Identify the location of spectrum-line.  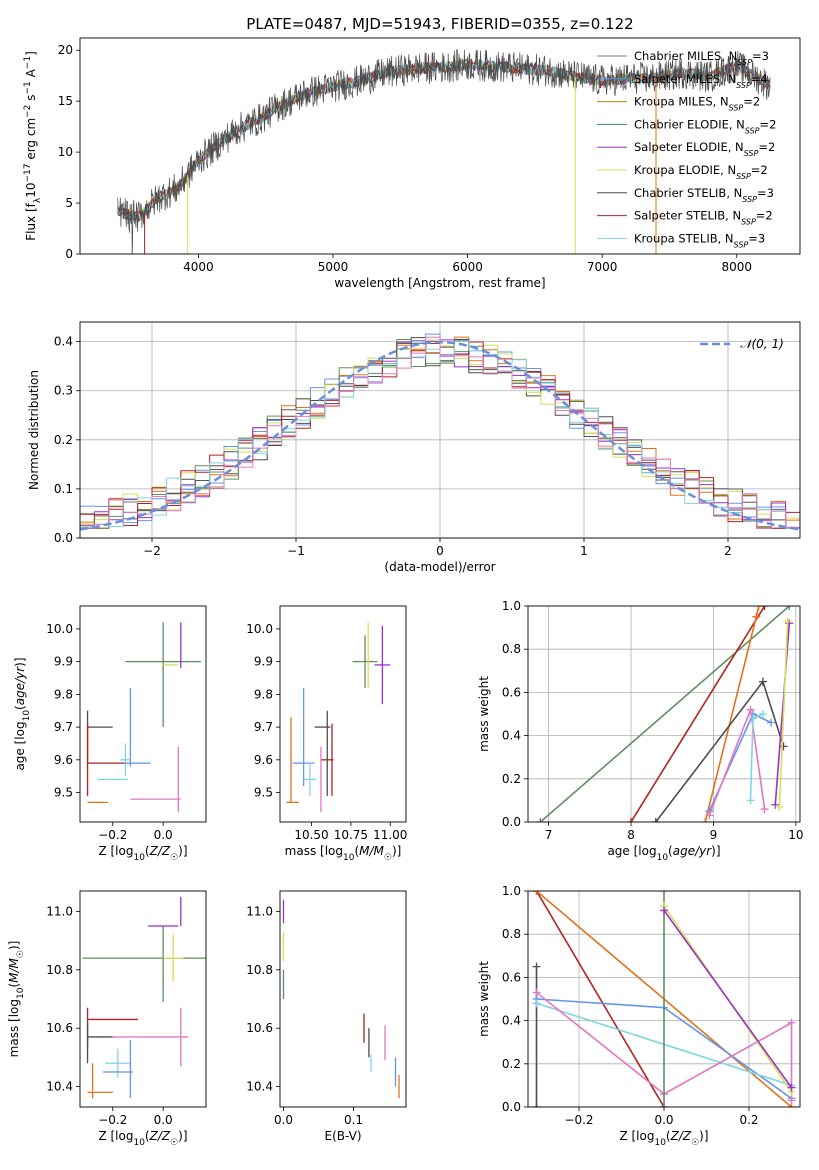
(444, 151).